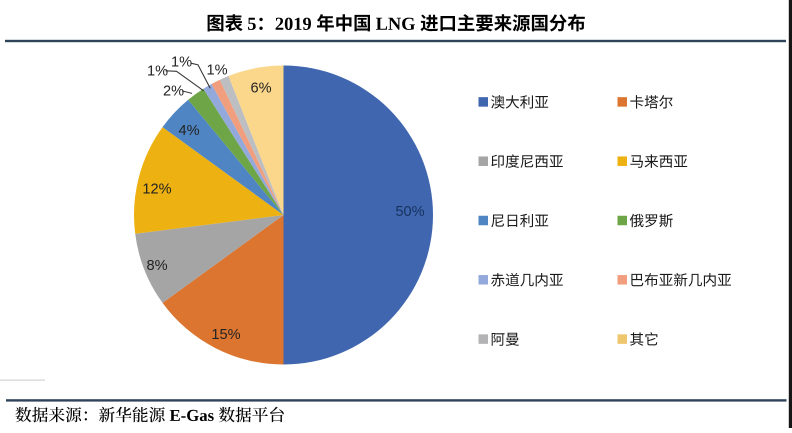  Describe the element at coordinates (173, 92) in the screenshot. I see `svg-text: 2%` at that location.